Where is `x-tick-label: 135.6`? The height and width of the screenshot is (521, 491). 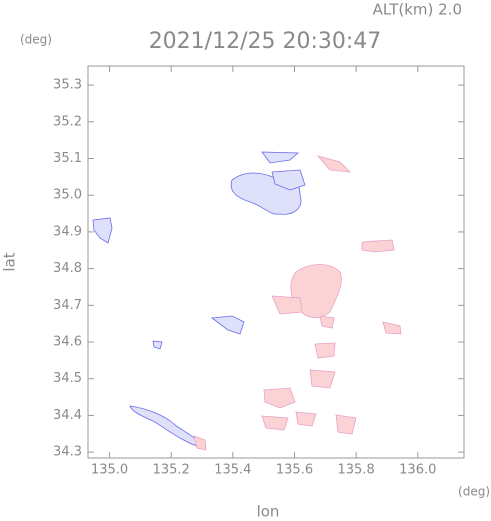
x-tick-label: 135.6 is located at coordinates (294, 470).